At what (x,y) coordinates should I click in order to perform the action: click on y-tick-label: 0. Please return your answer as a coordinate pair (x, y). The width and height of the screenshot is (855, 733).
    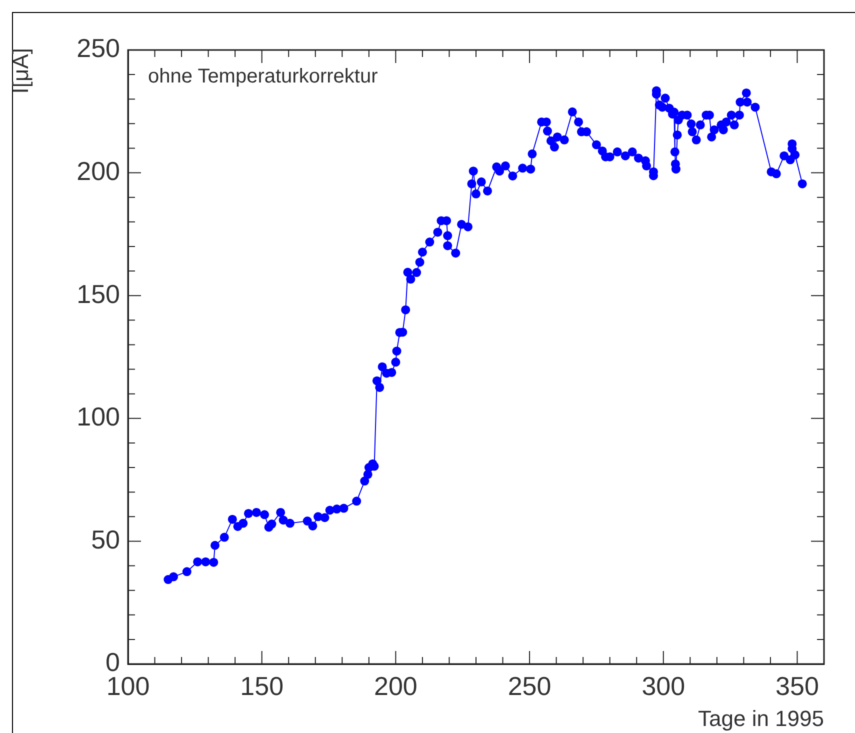
    Looking at the image, I should click on (113, 662).